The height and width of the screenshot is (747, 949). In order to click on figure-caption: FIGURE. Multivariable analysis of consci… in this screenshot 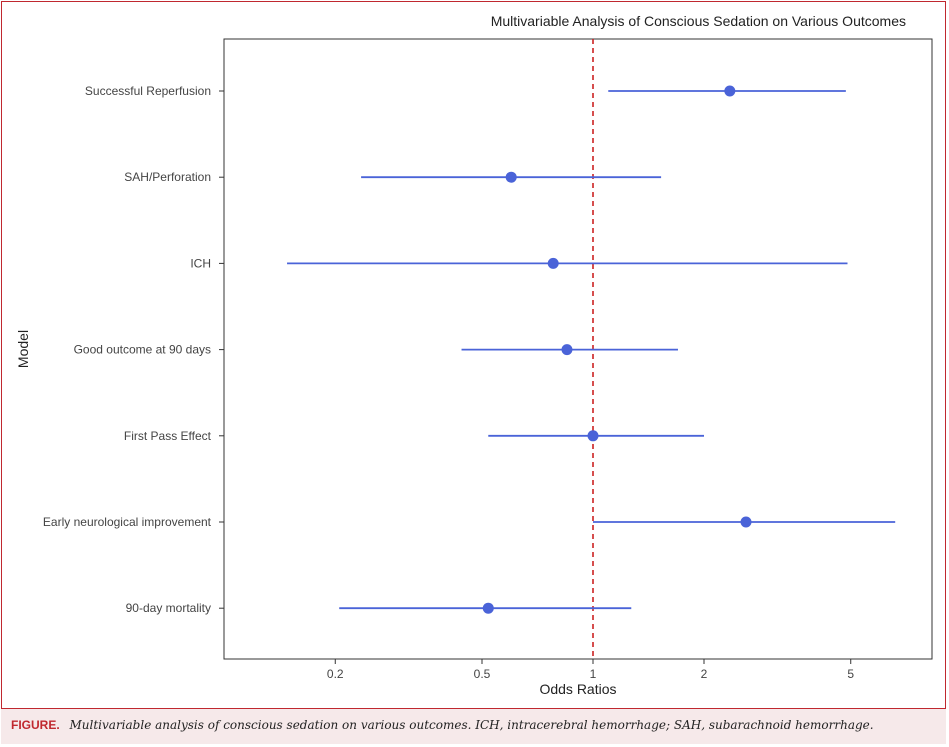, I will do `click(473, 726)`.